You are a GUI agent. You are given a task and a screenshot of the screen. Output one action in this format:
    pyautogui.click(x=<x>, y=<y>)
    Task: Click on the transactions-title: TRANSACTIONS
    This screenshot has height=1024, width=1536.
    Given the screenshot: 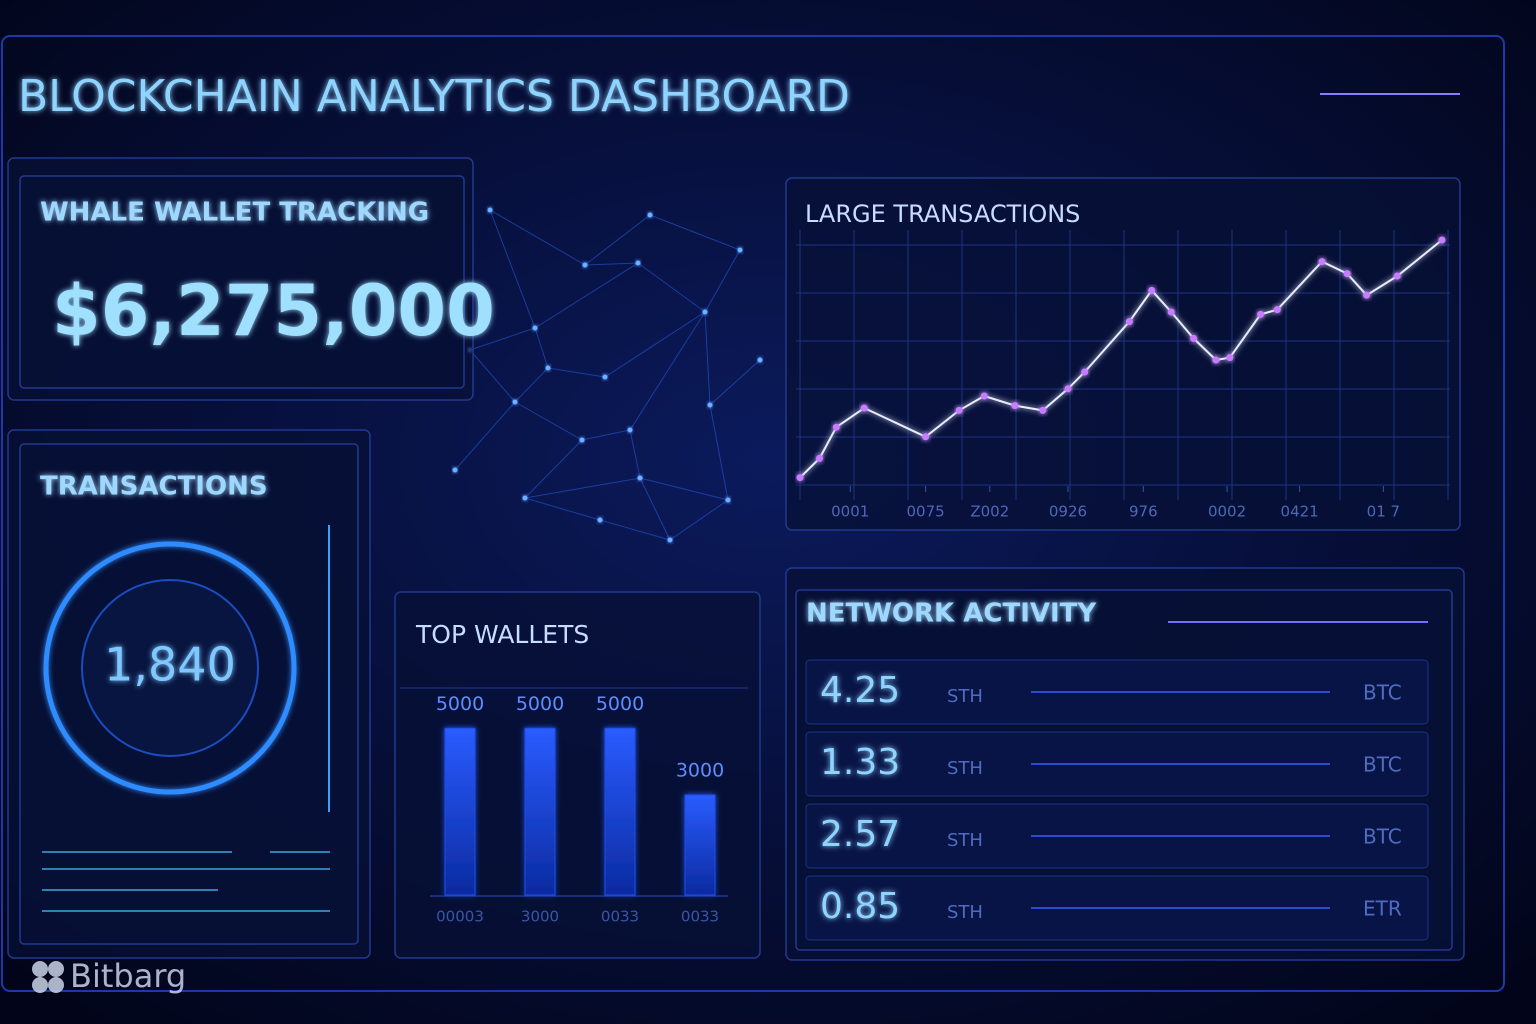 What is the action you would take?
    pyautogui.click(x=154, y=487)
    